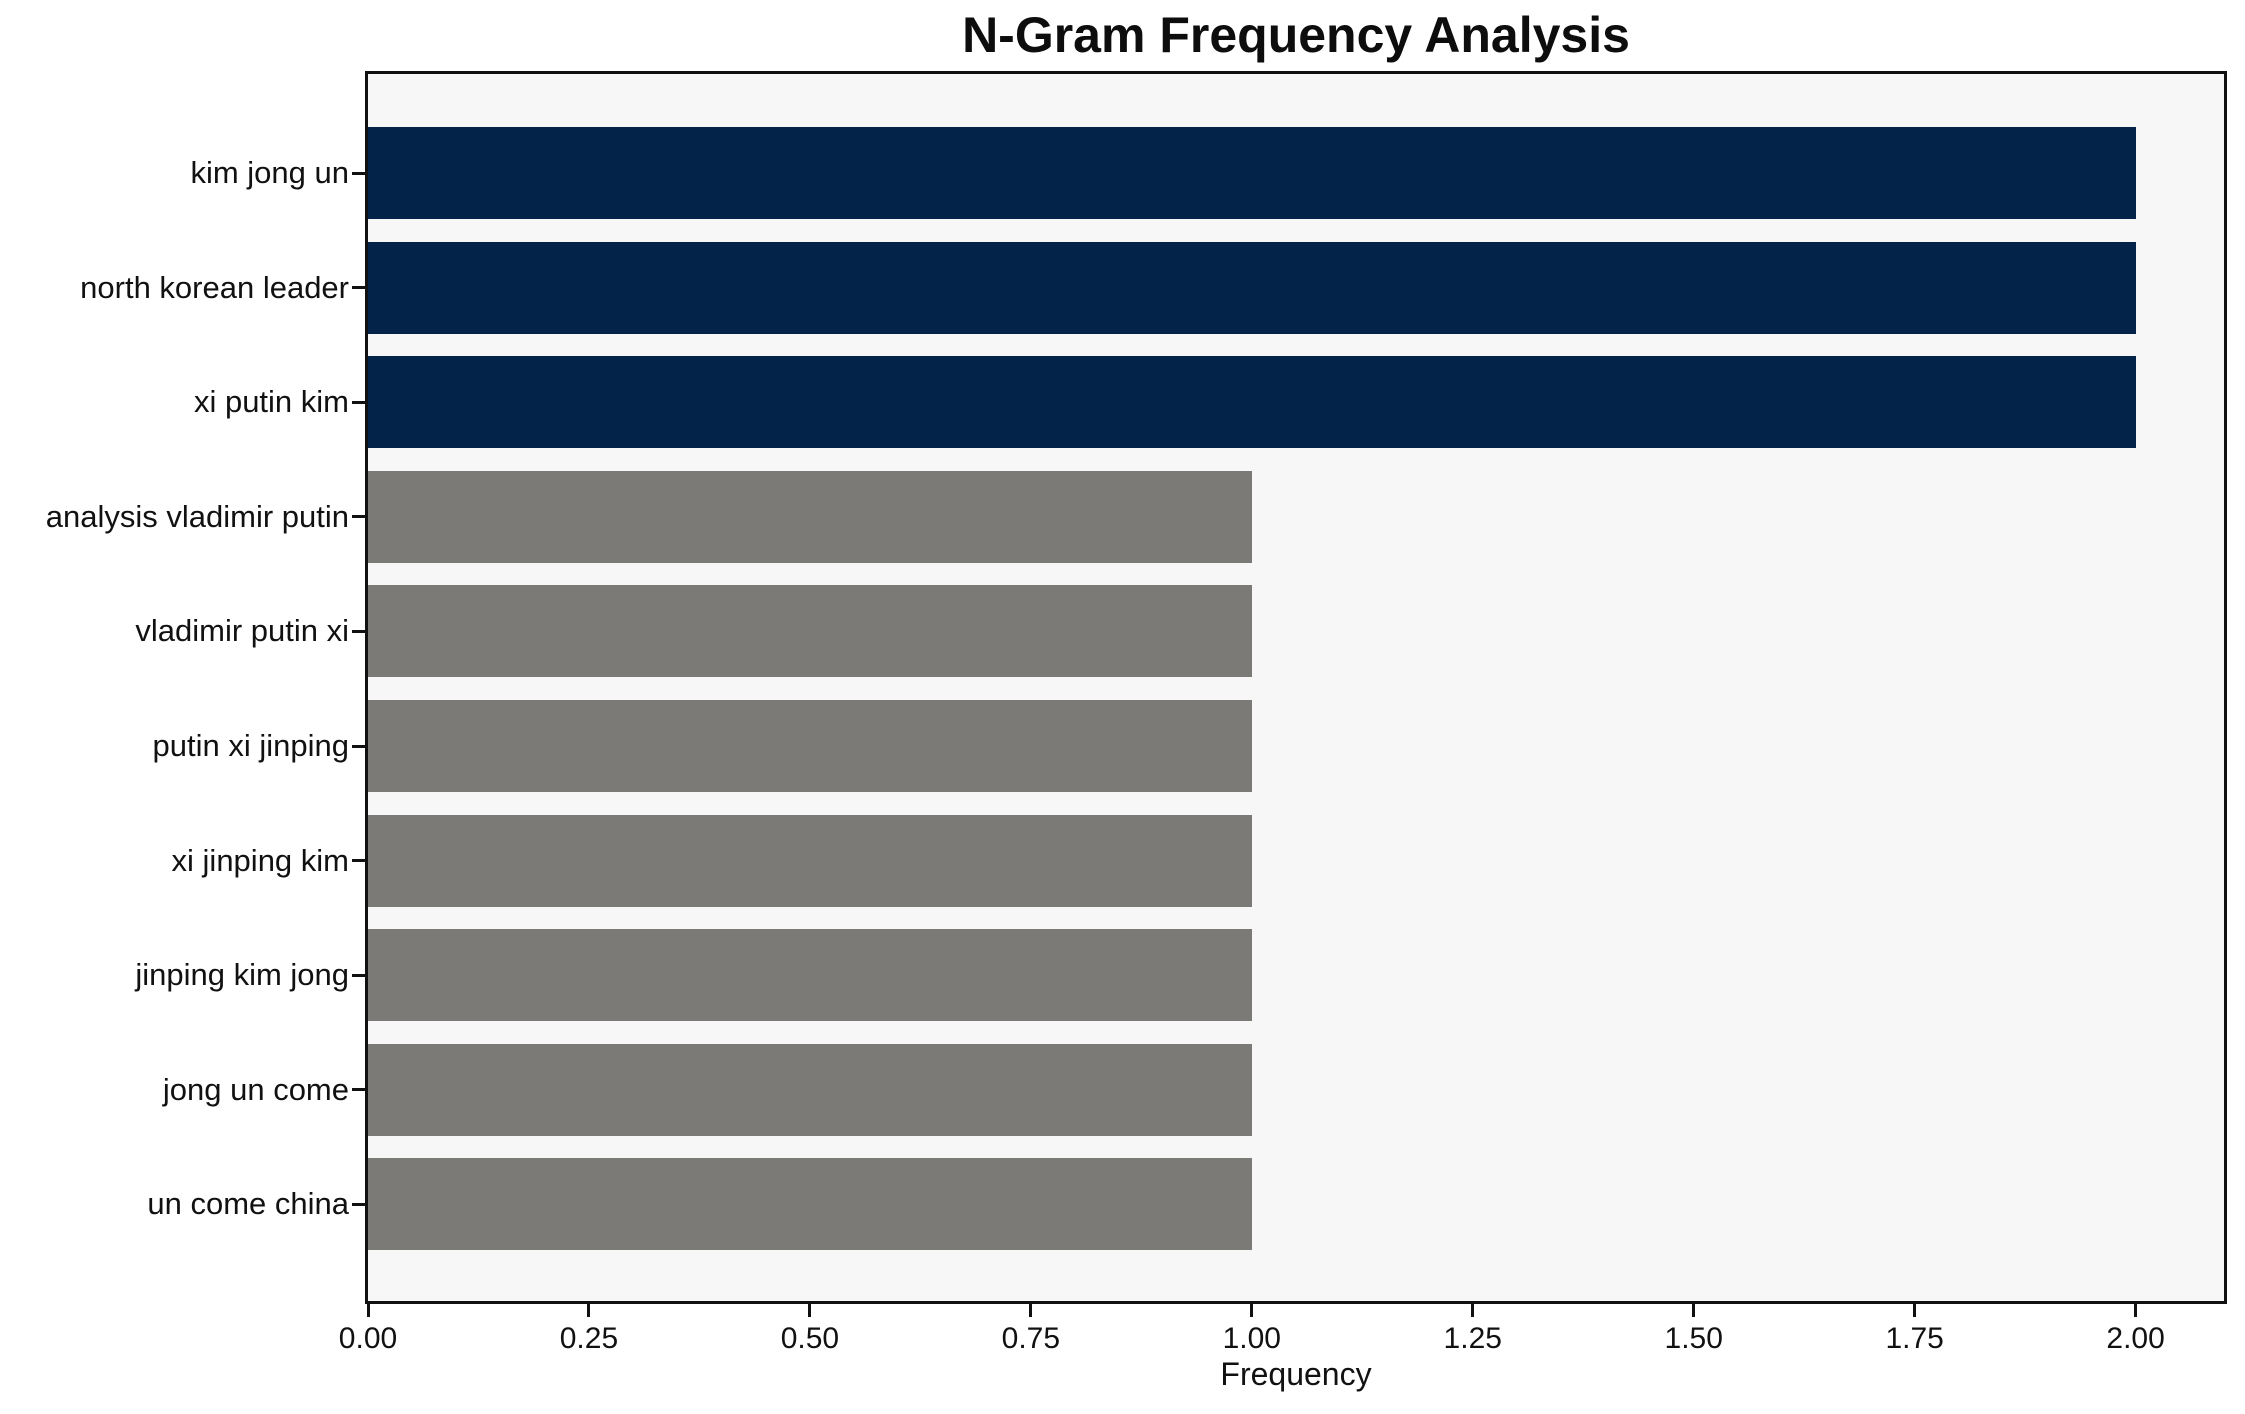 The image size is (2245, 1414). I want to click on y-tick-label: vladimir putin xi, so click(242, 631).